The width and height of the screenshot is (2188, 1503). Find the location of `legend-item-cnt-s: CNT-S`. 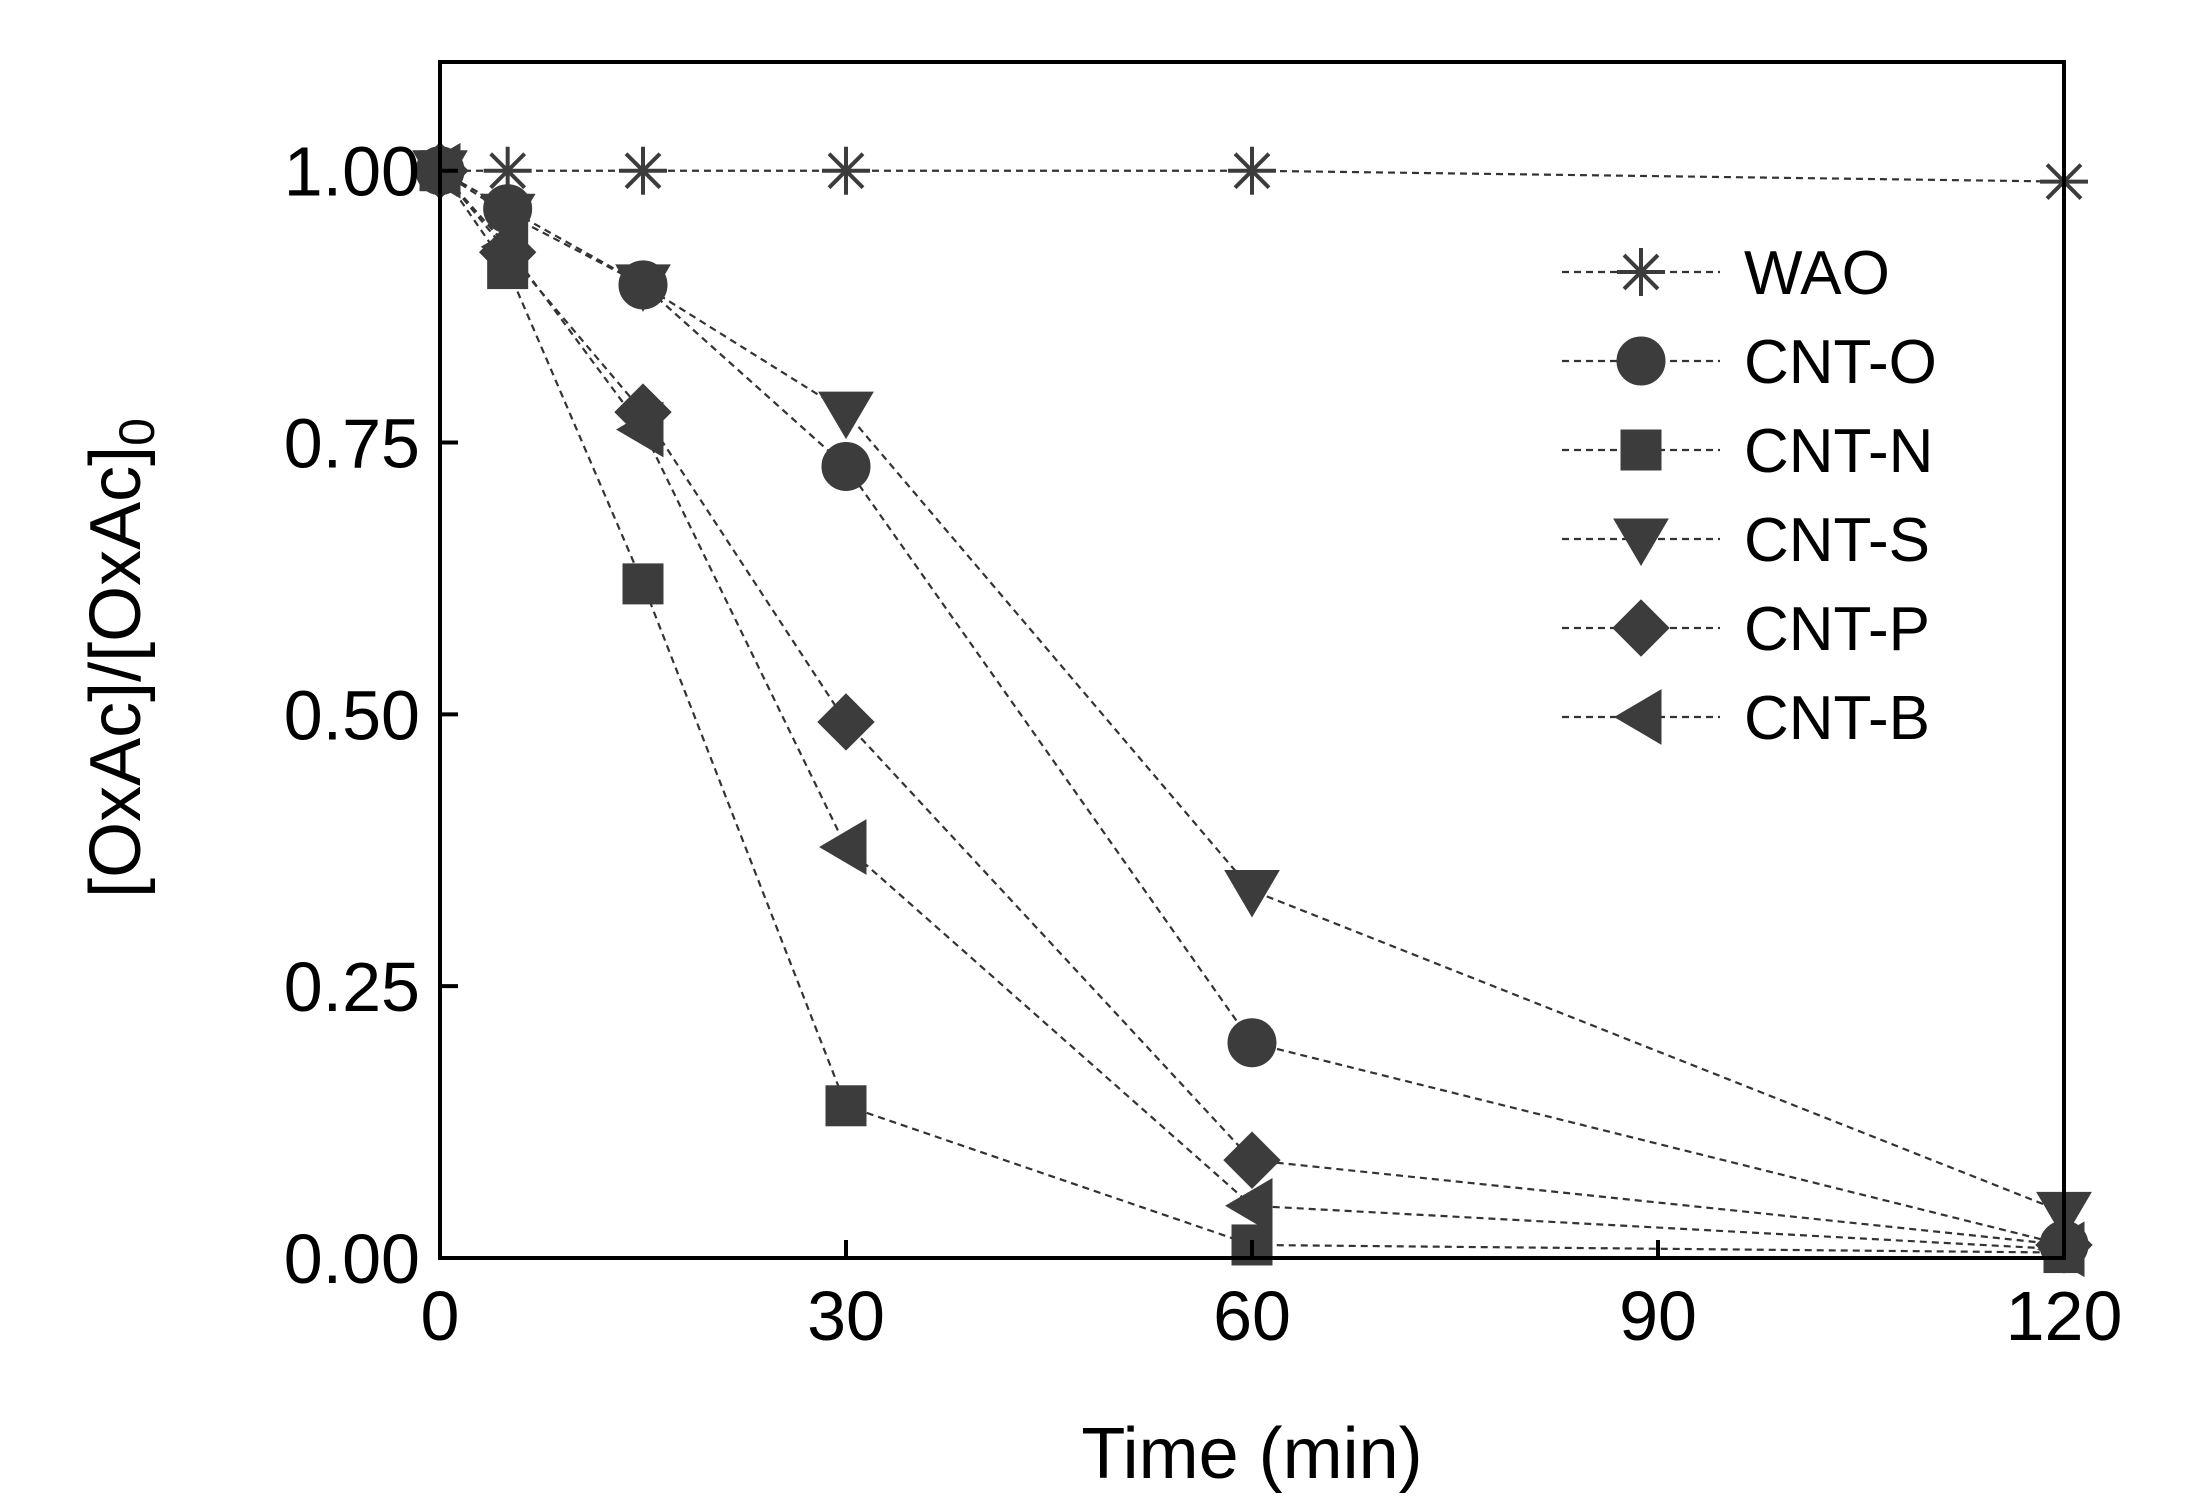

legend-item-cnt-s: CNT-S is located at coordinates (1746, 540).